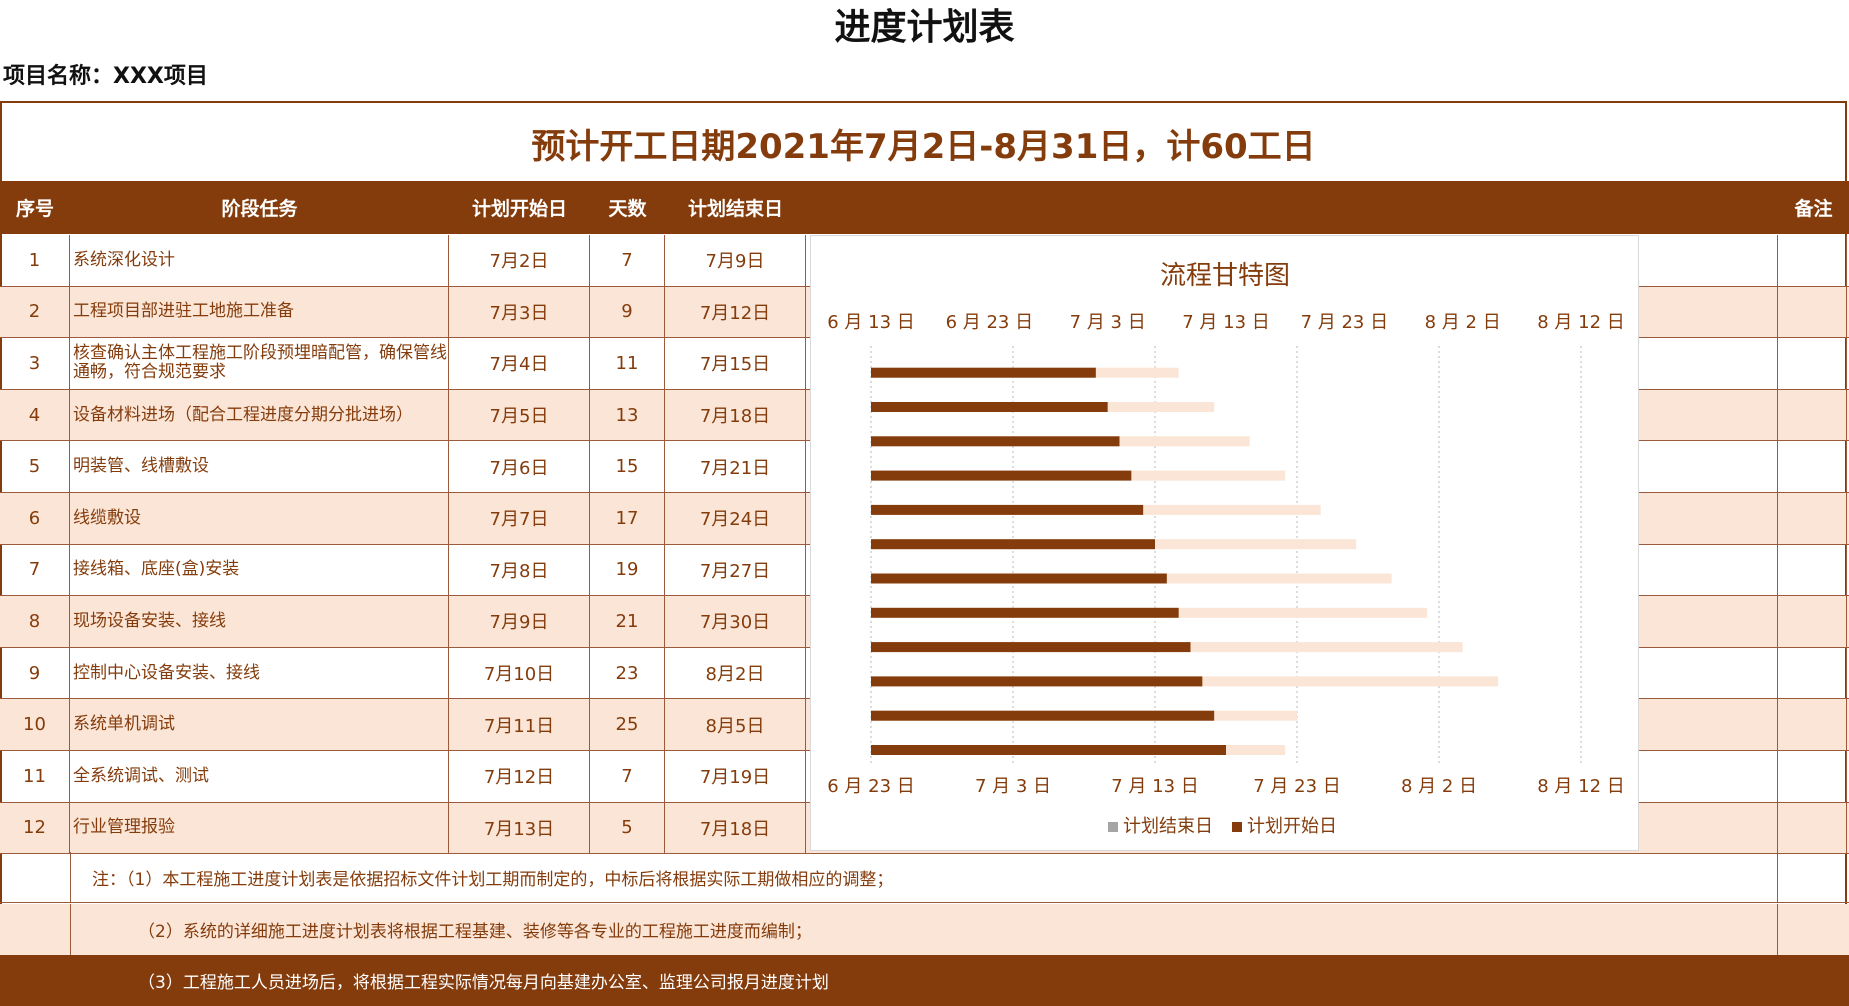 This screenshot has height=1006, width=1849. I want to click on row-days-text: 15, so click(627, 467).